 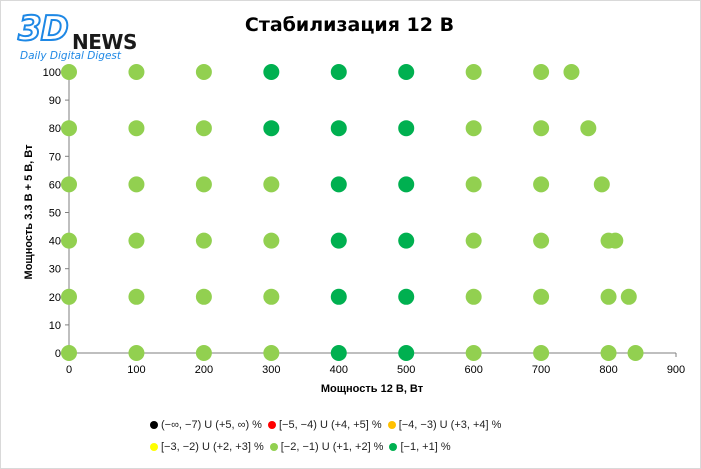 I want to click on logo-news: NEWS, so click(x=104, y=42).